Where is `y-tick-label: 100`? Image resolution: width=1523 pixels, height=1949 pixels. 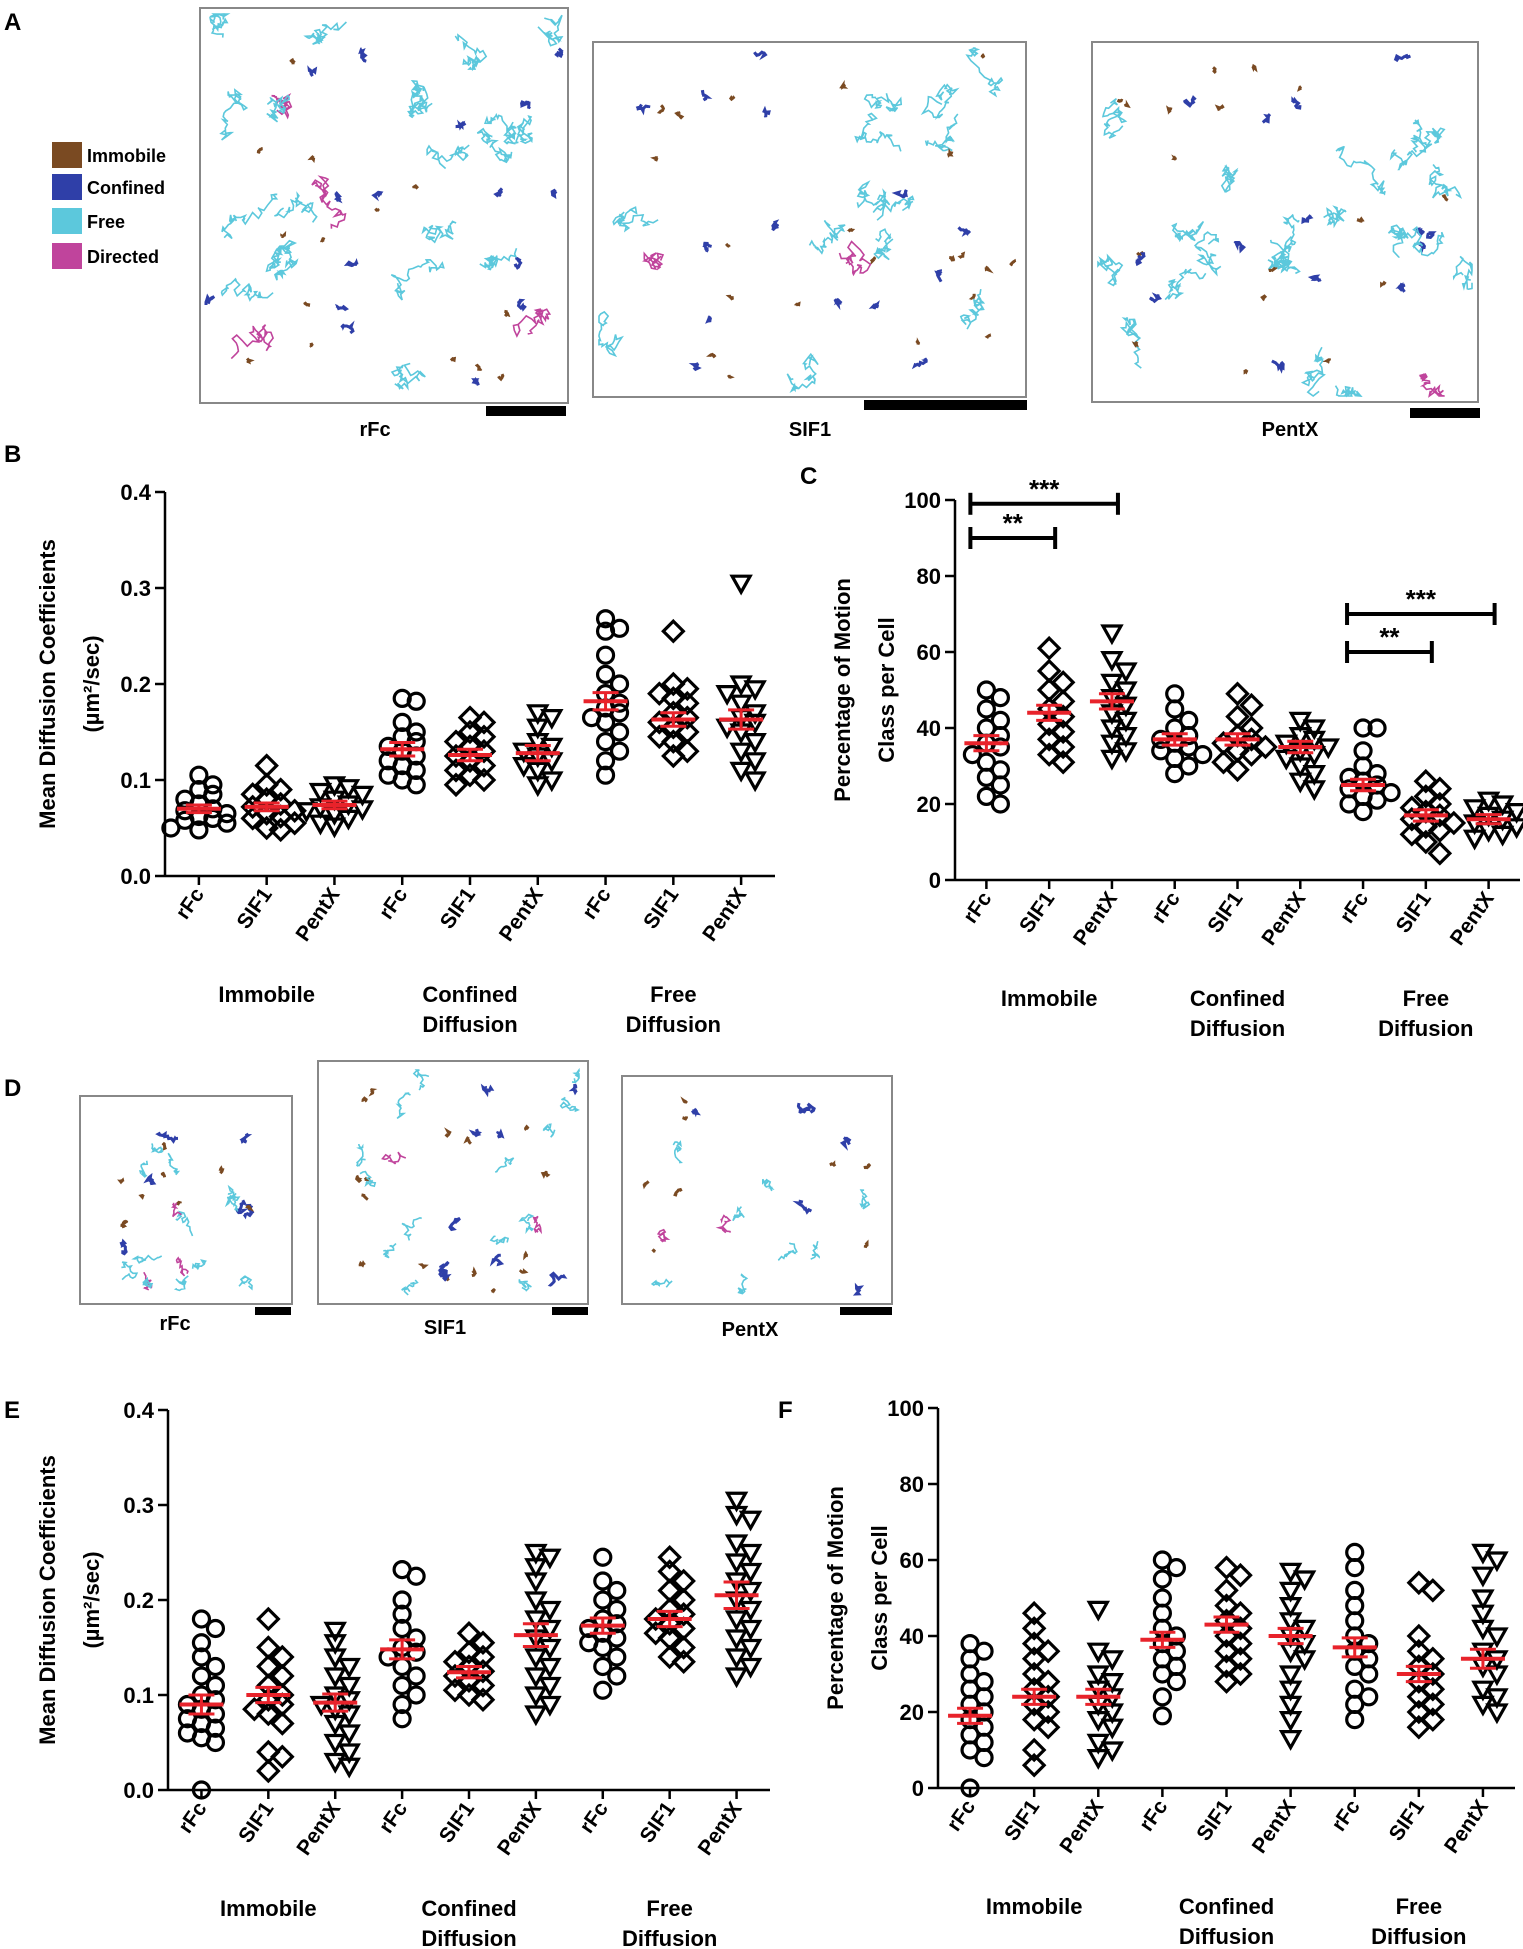 y-tick-label: 100 is located at coordinates (905, 1408).